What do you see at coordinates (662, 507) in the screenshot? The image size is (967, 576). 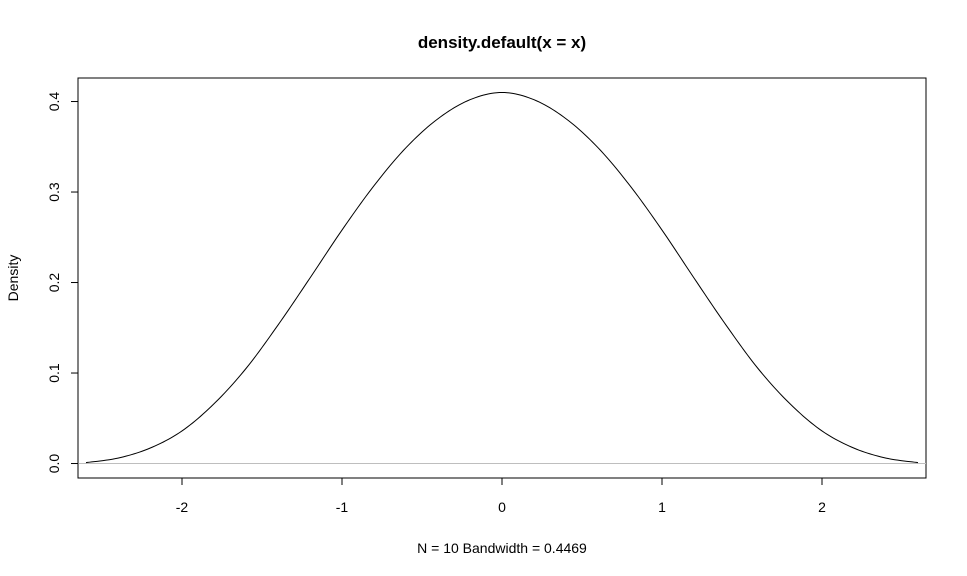 I see `x-tick-label: 1` at bounding box center [662, 507].